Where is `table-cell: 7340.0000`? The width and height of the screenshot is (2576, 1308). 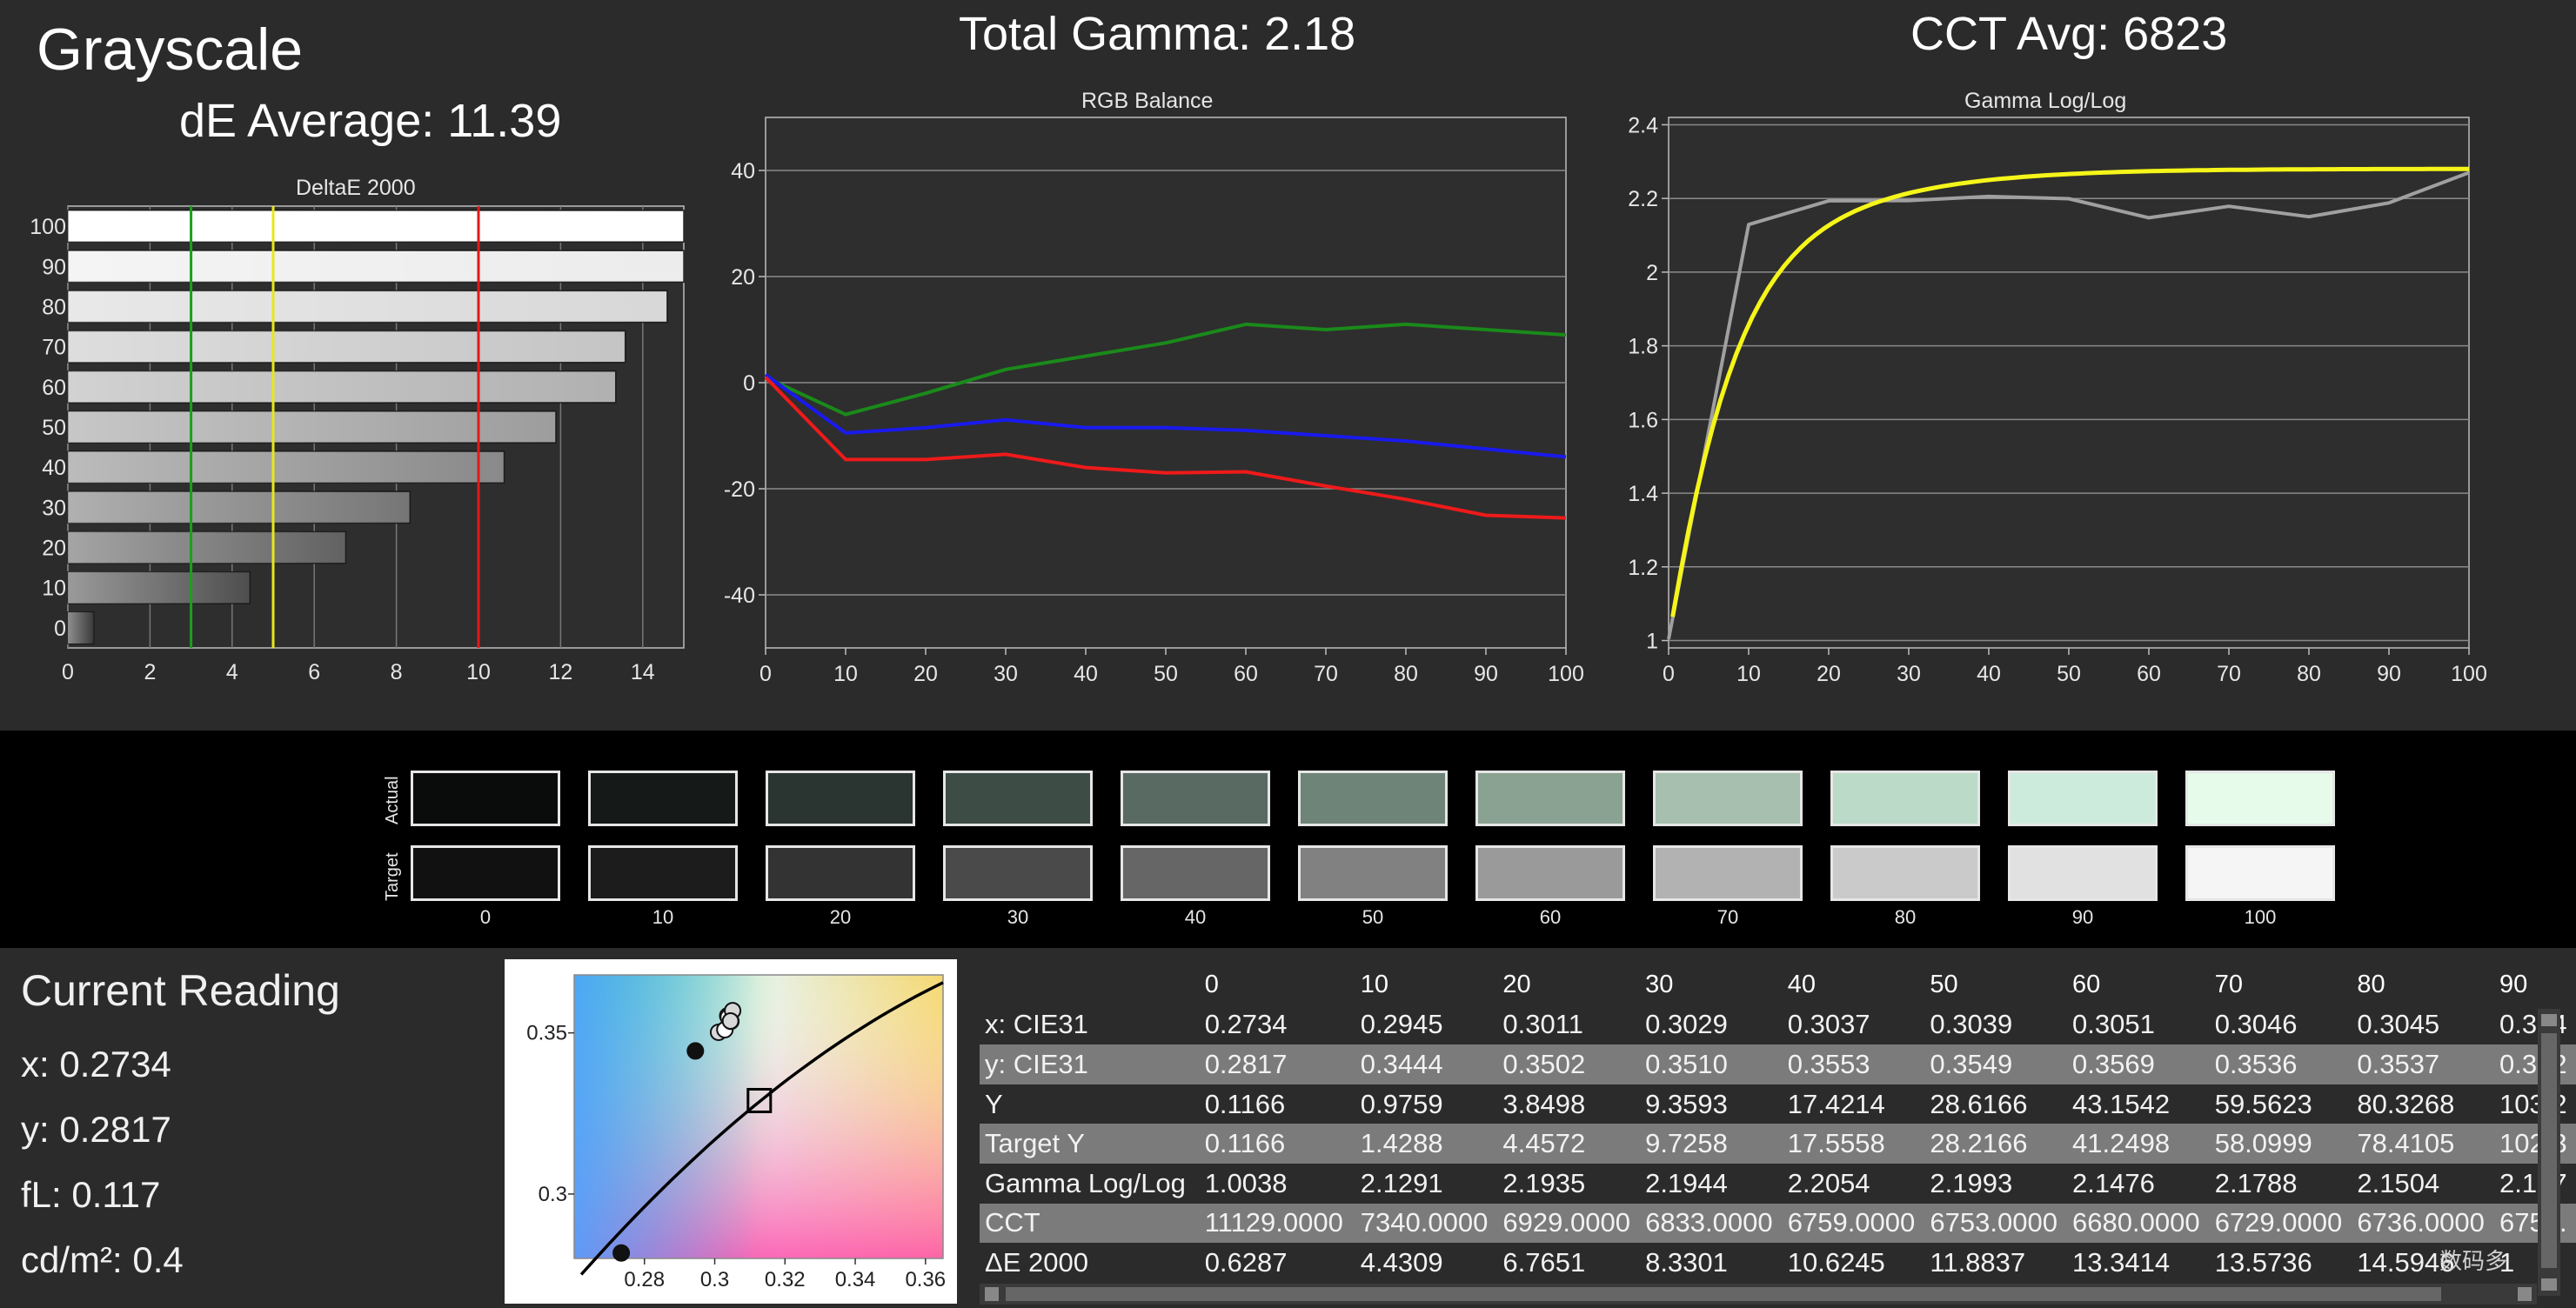
table-cell: 7340.0000 is located at coordinates (1426, 1223).